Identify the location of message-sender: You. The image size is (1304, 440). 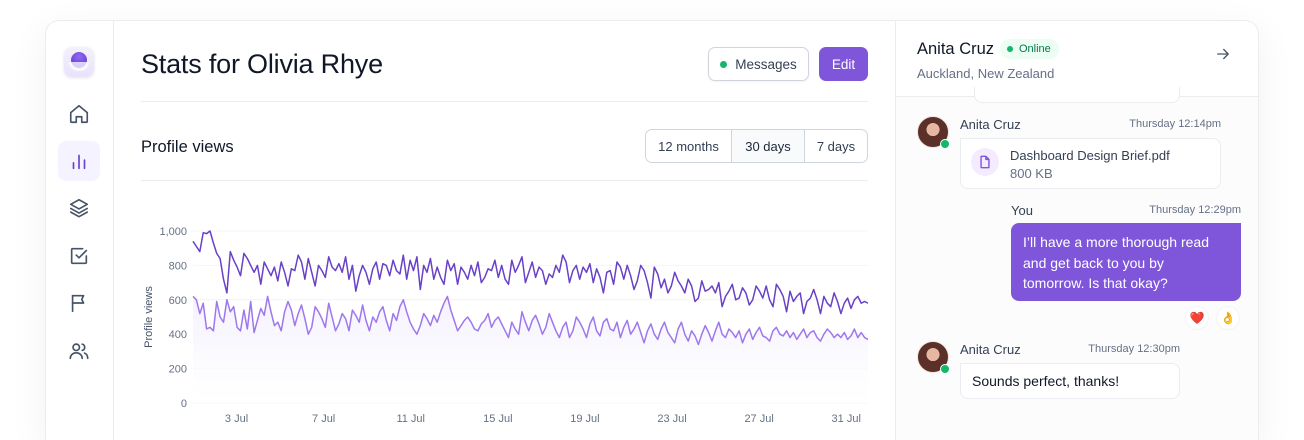
(1022, 210).